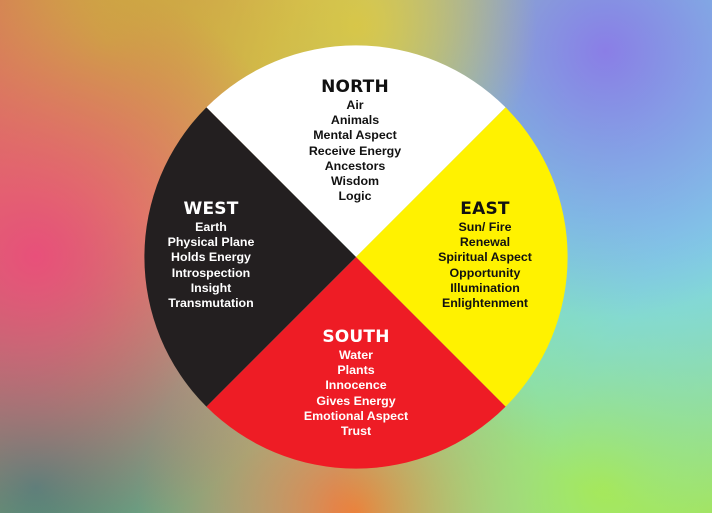  What do you see at coordinates (356, 355) in the screenshot?
I see `list-item: Water` at bounding box center [356, 355].